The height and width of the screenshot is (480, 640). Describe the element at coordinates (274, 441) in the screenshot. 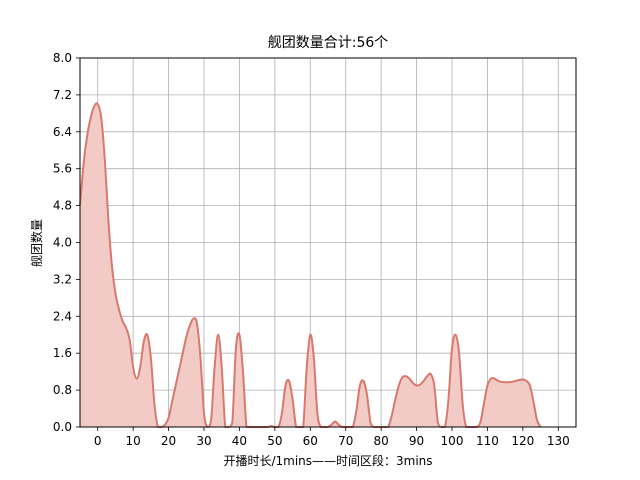

I see `x-tick-label: 50` at that location.